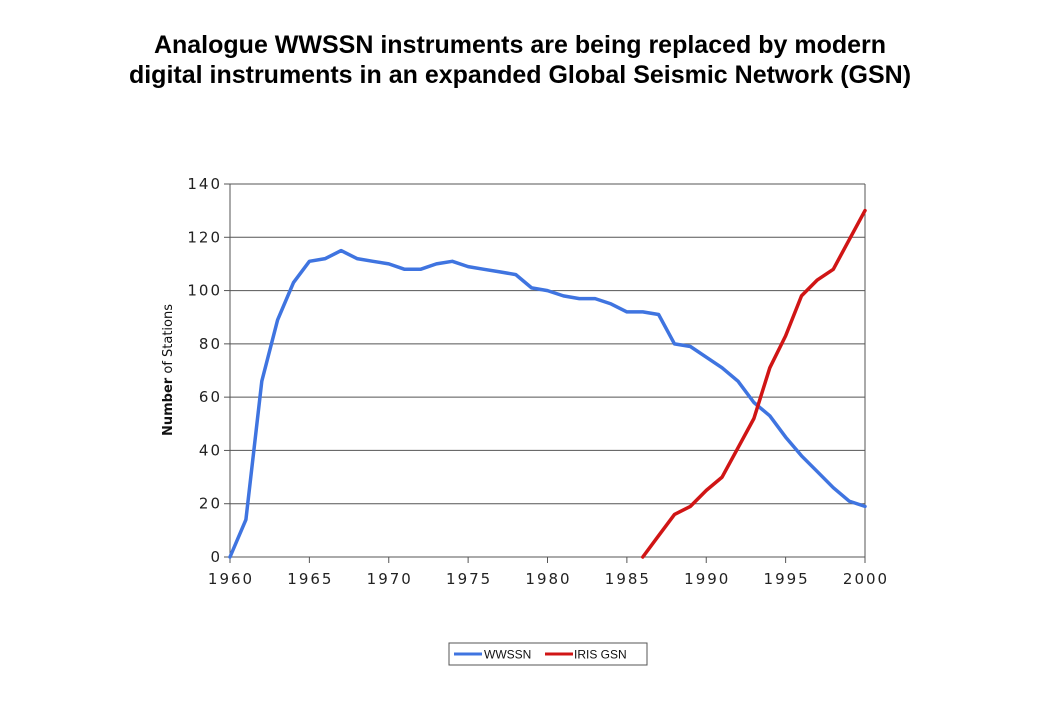  What do you see at coordinates (600, 655) in the screenshot?
I see `legend-label-iris-gsn: IRIS GSN` at bounding box center [600, 655].